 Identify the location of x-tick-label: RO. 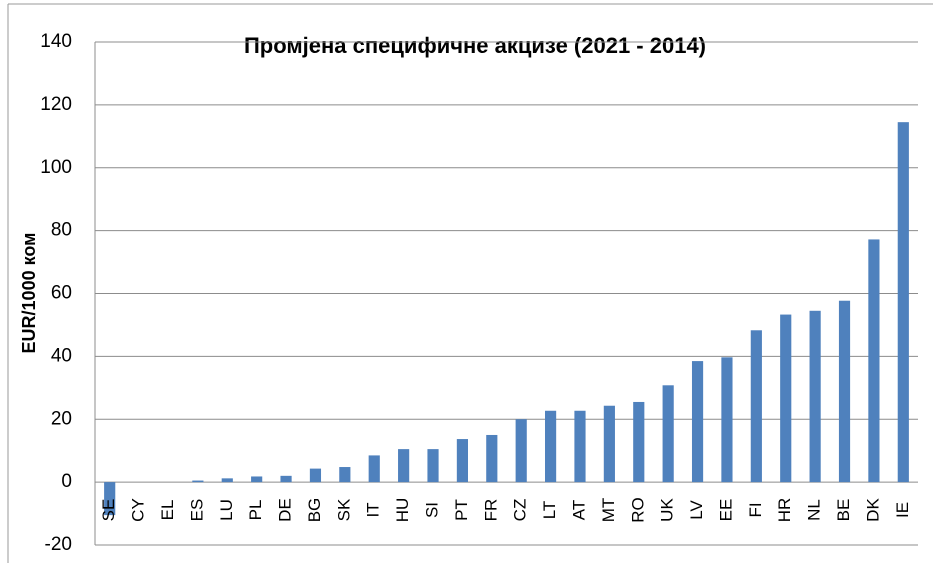
(637, 510).